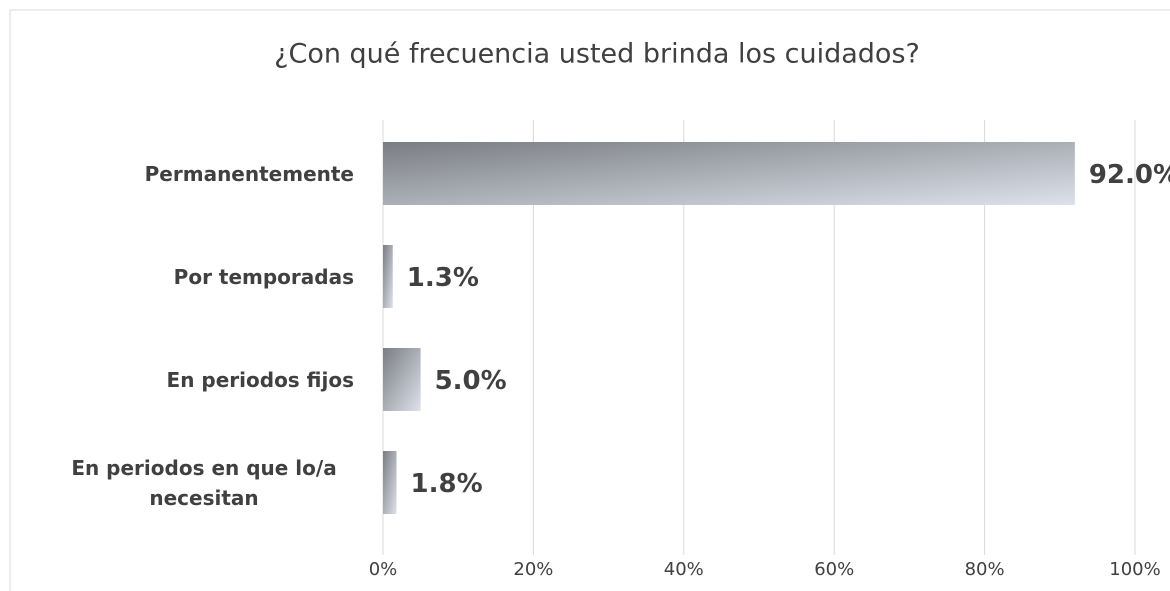 This screenshot has width=1170, height=591. Describe the element at coordinates (204, 482) in the screenshot. I see `y-tick-label: En periodos en que lo/a necesitan` at that location.